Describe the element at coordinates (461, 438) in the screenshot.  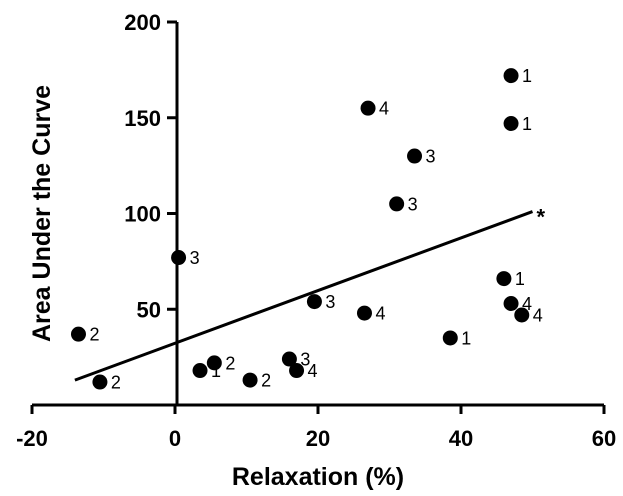
I see `x-tick-label: 40` at that location.